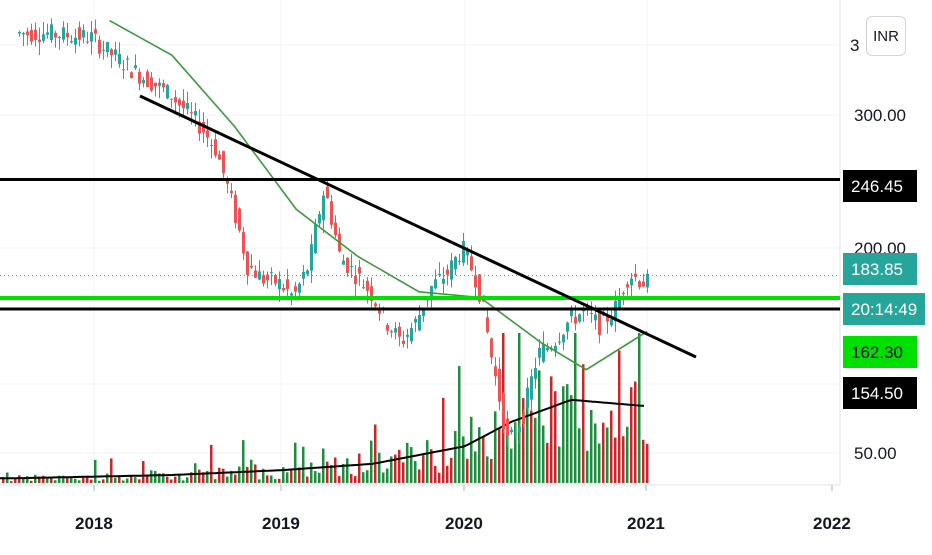 The image size is (932, 555). Describe the element at coordinates (646, 523) in the screenshot. I see `time-axis-label-3: 2021` at that location.